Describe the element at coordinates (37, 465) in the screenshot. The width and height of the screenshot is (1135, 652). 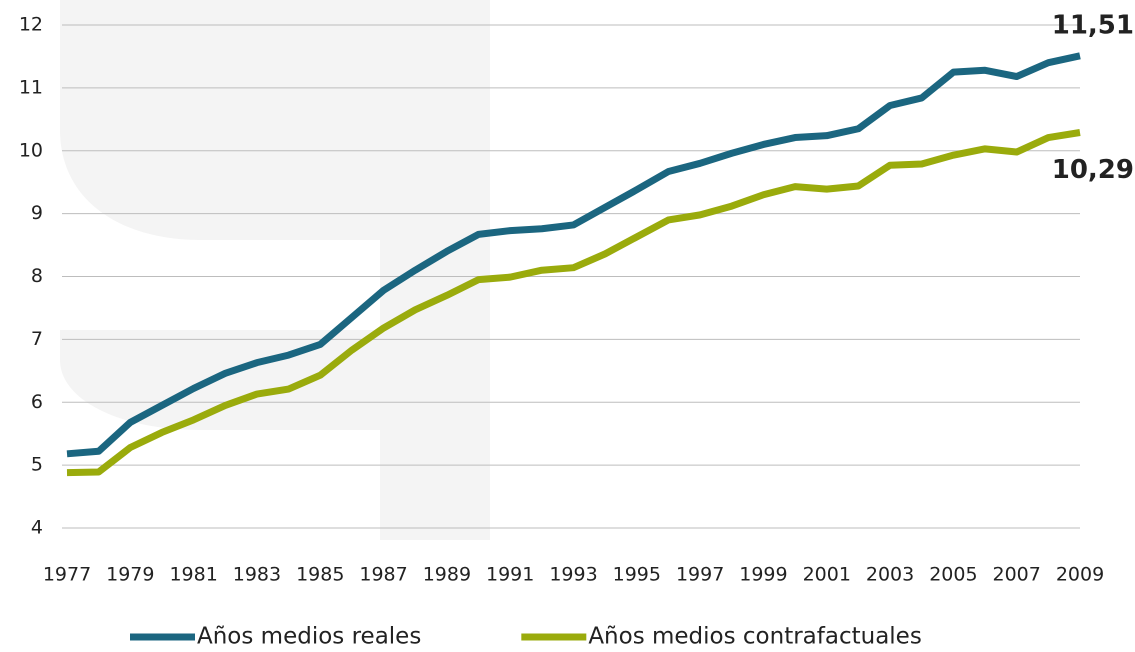
I see `y-tick-label: 5` at that location.